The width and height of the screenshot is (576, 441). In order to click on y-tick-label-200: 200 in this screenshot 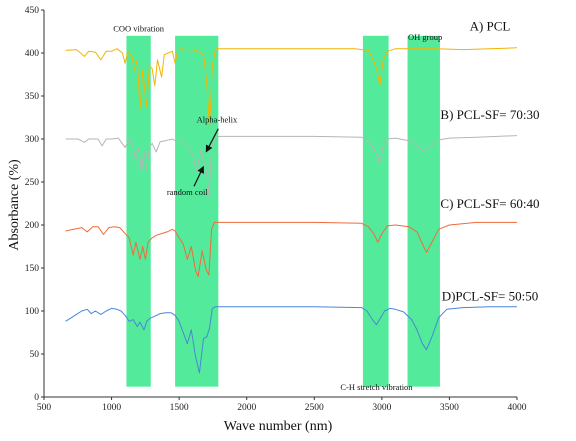, I will do `click(32, 226)`.